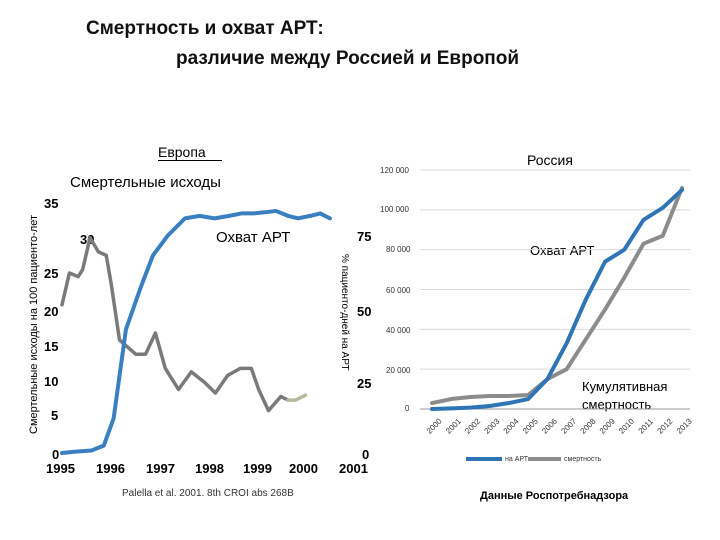 The image size is (720, 540). What do you see at coordinates (60, 468) in the screenshot?
I see `europe-x-tick: 1995` at bounding box center [60, 468].